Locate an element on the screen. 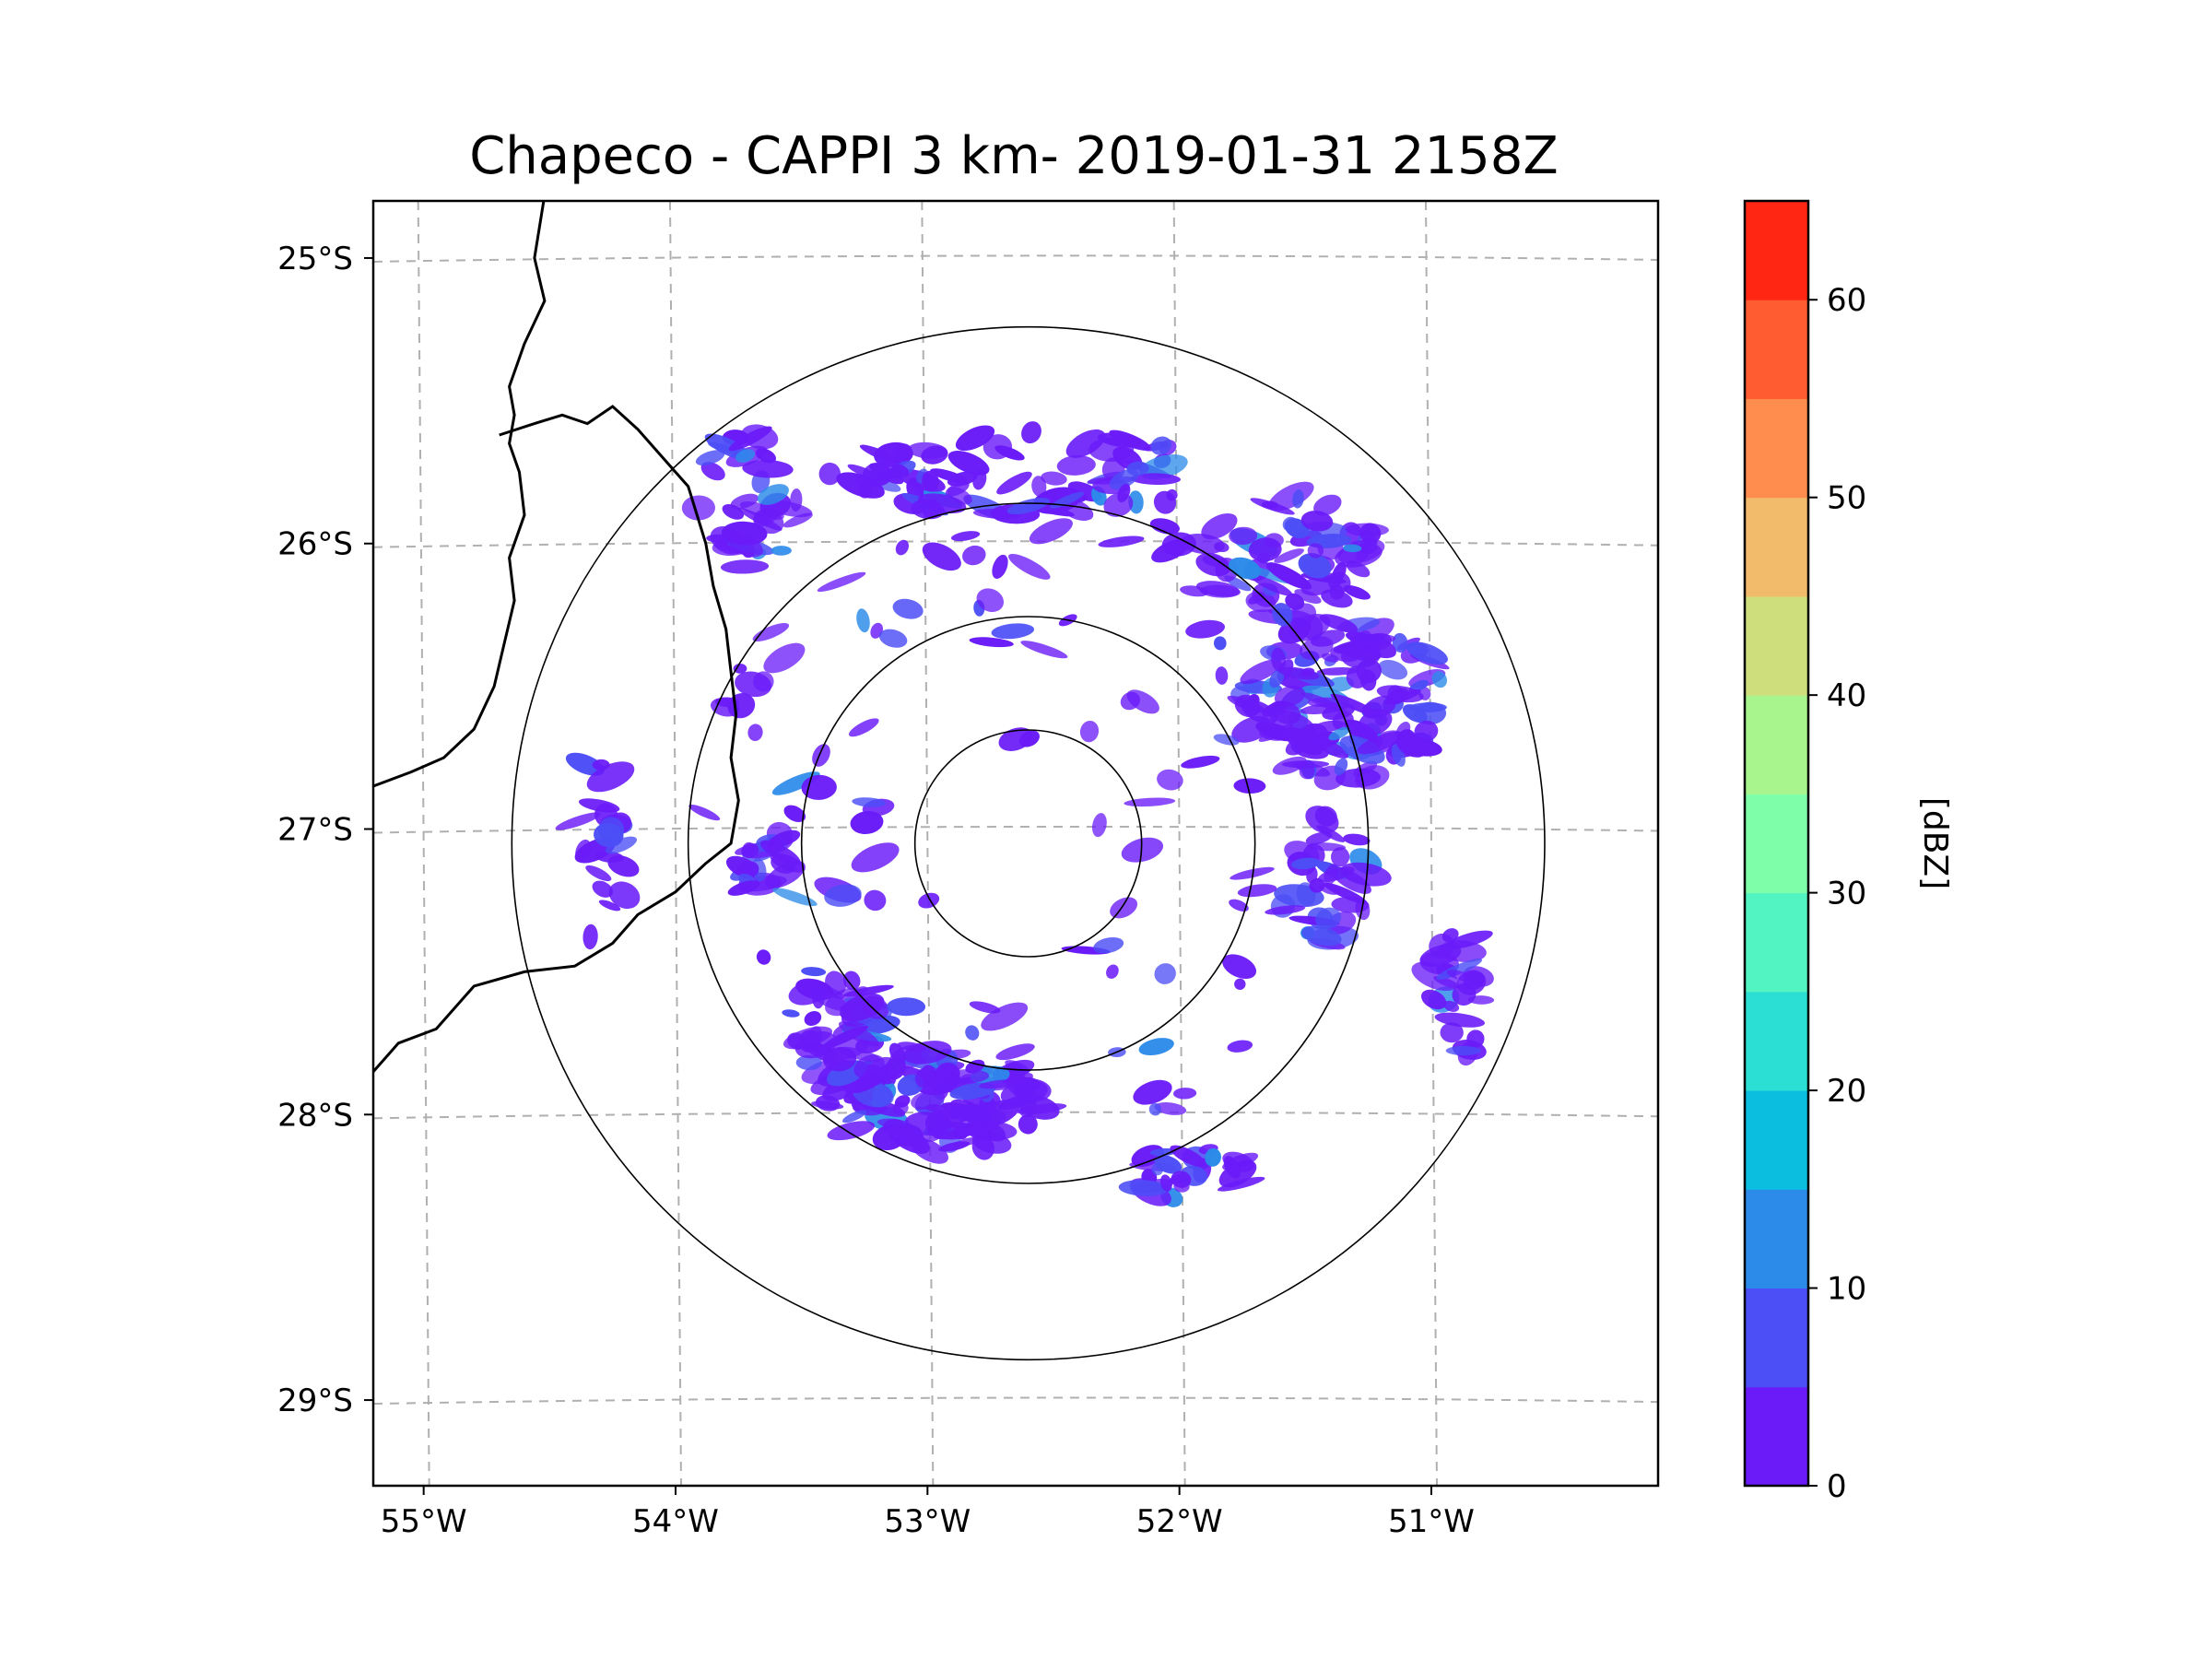 This screenshot has height=1659, width=2212. colorbar-tick-label: 60 is located at coordinates (1846, 300).